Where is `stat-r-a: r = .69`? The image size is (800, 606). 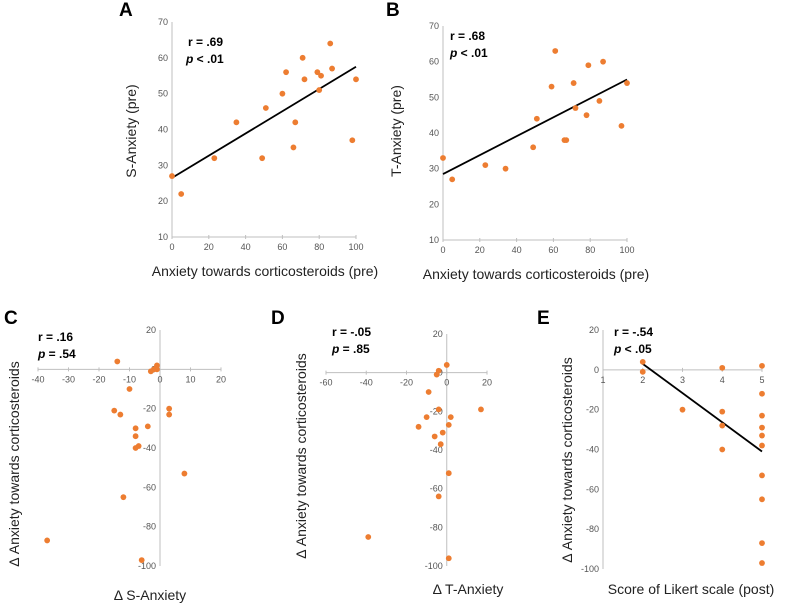 stat-r-a: r = .69 is located at coordinates (205, 42).